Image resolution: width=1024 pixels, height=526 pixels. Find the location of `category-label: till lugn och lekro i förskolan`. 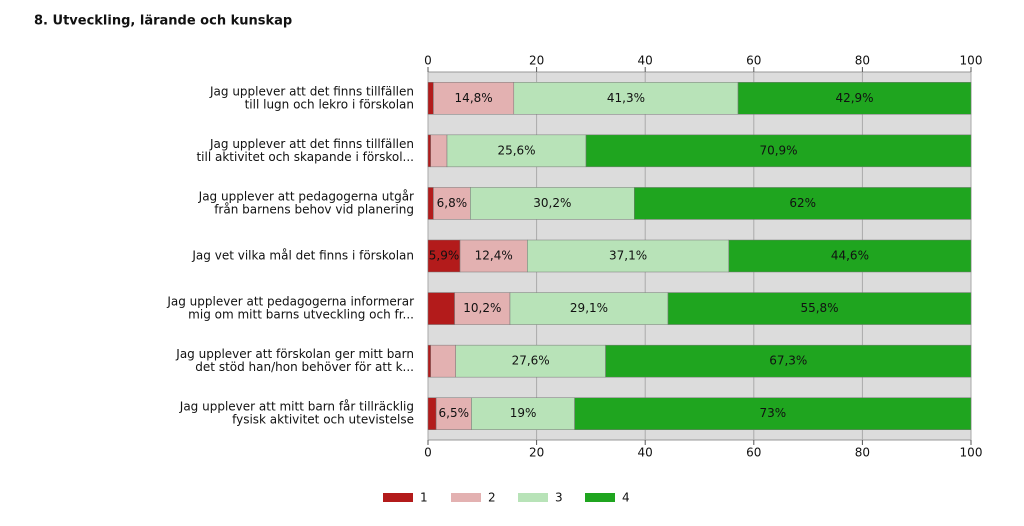

category-label: till lugn och lekro i förskolan is located at coordinates (329, 104).